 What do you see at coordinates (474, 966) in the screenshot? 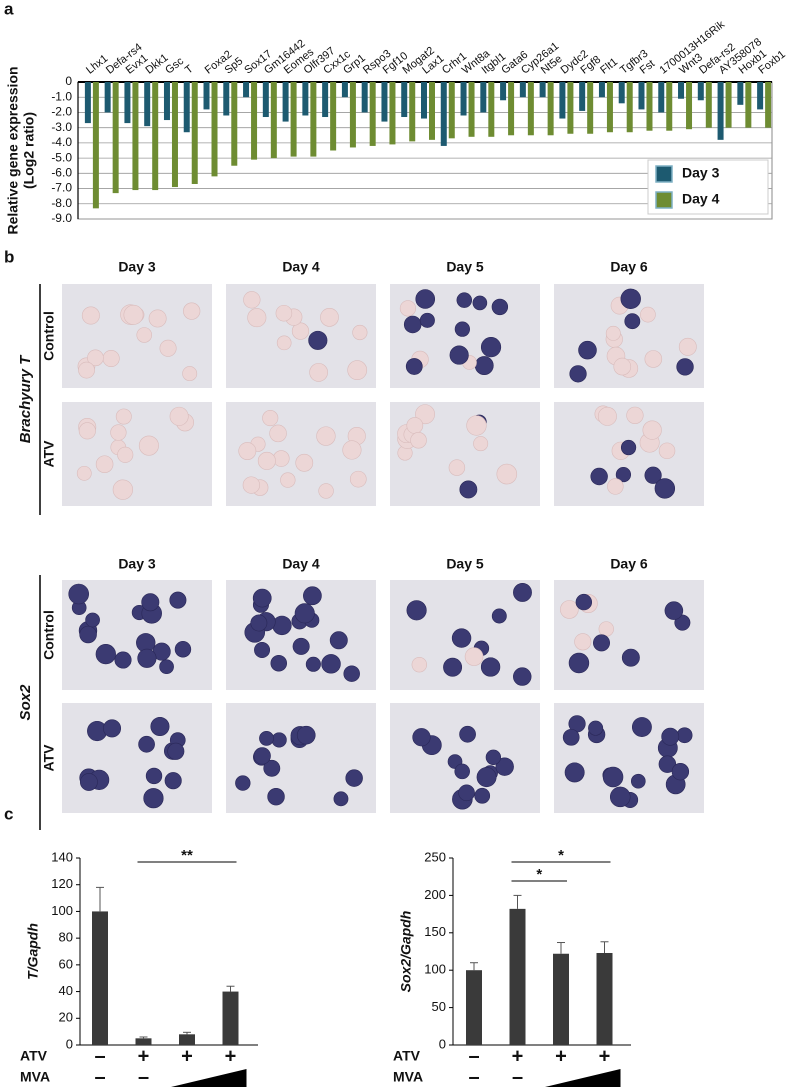
I see `error-bar` at bounding box center [474, 966].